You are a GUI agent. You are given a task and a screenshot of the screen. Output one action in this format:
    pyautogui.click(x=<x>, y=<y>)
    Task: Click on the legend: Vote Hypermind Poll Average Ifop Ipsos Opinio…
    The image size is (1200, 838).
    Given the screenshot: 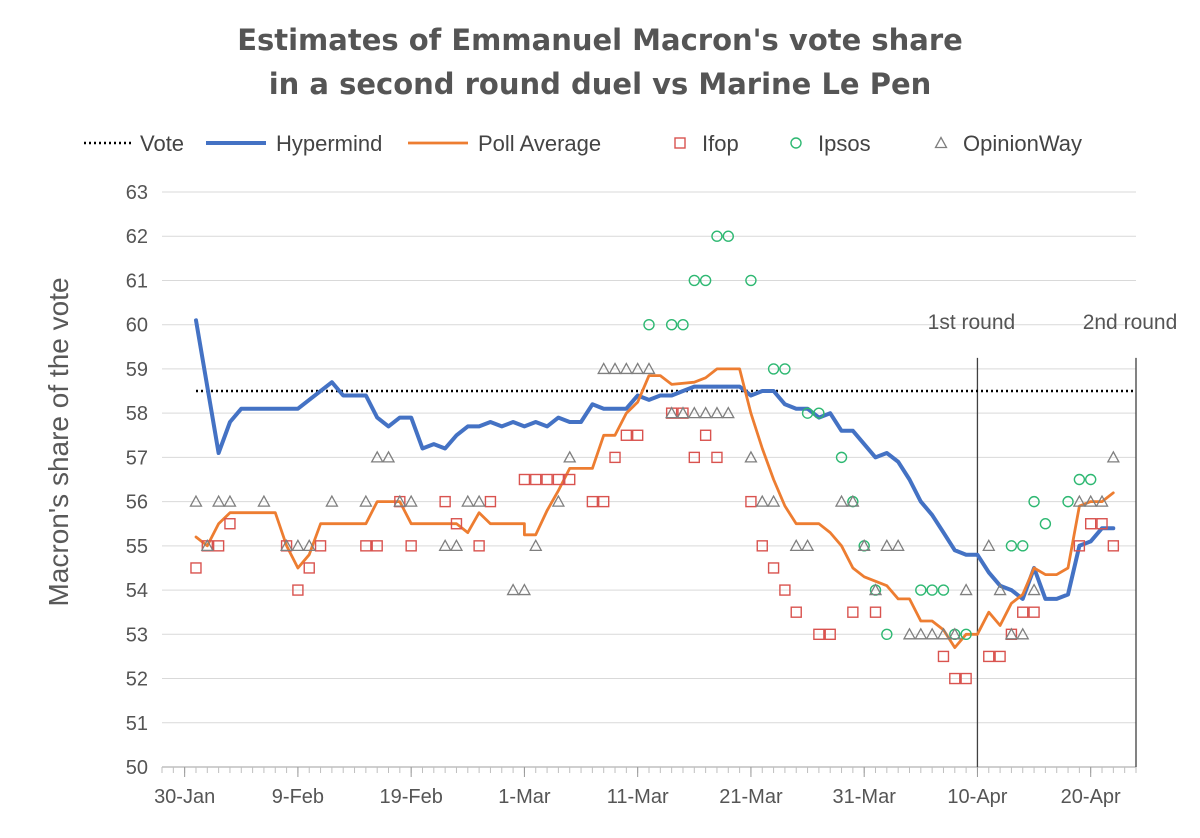 What is the action you would take?
    pyautogui.click(x=583, y=143)
    